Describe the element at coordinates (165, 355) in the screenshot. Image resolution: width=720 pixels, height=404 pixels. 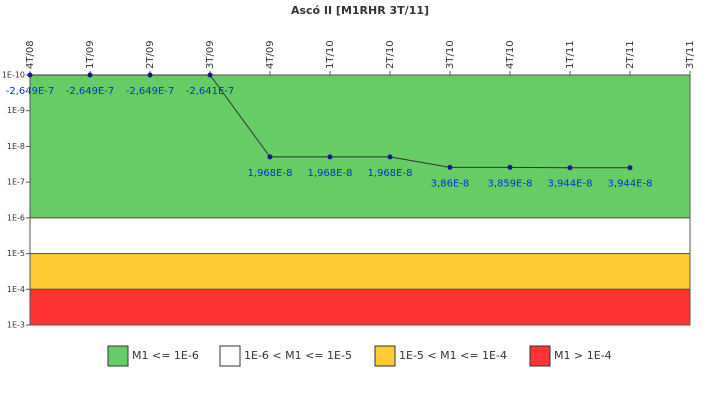
I see `legend-label: M1 <= 1E-6` at that location.